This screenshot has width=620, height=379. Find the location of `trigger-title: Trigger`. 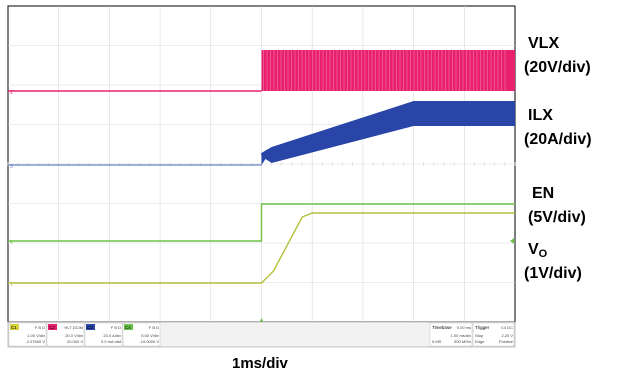

trigger-title: Trigger is located at coordinates (482, 327).